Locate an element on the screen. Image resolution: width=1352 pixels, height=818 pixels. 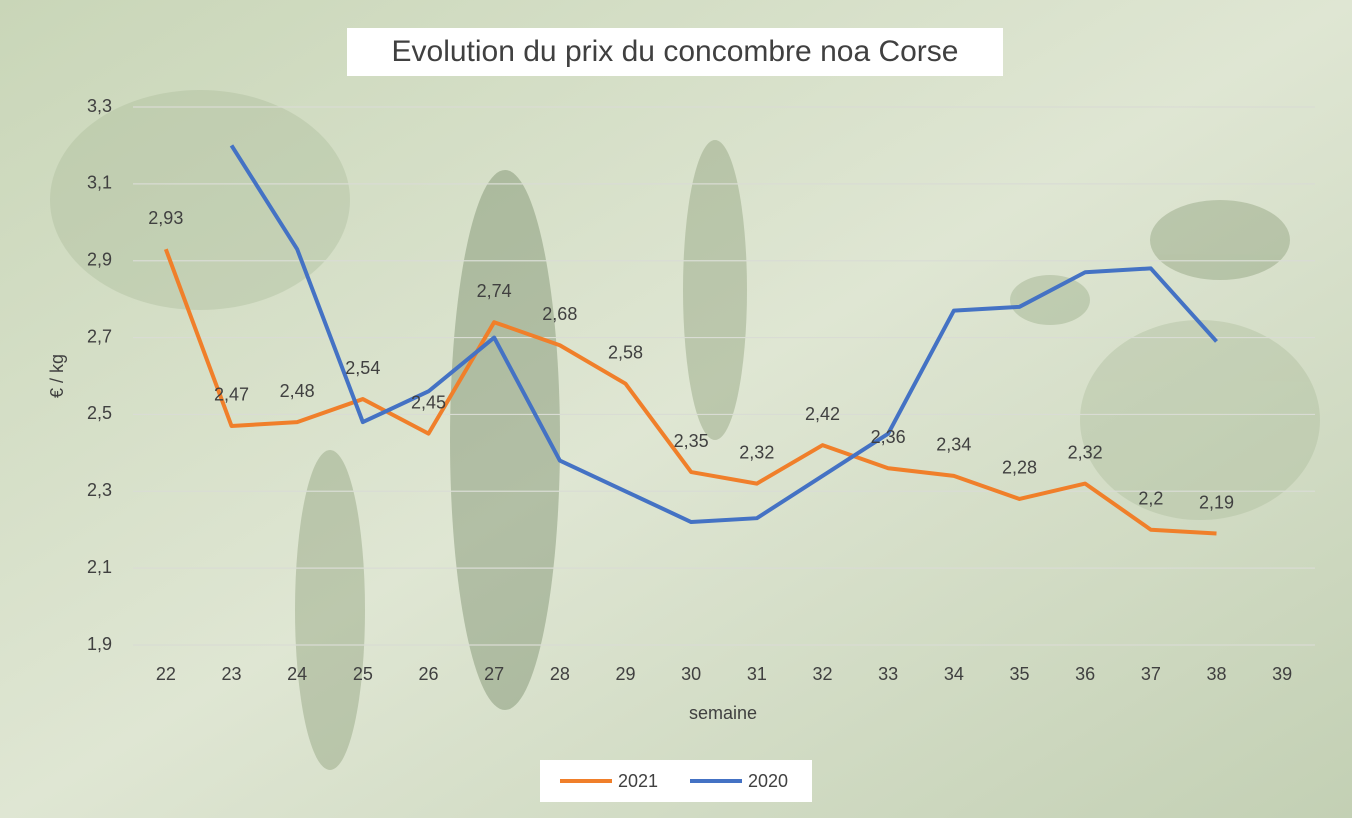
data-label: 2,34 is located at coordinates (953, 445).